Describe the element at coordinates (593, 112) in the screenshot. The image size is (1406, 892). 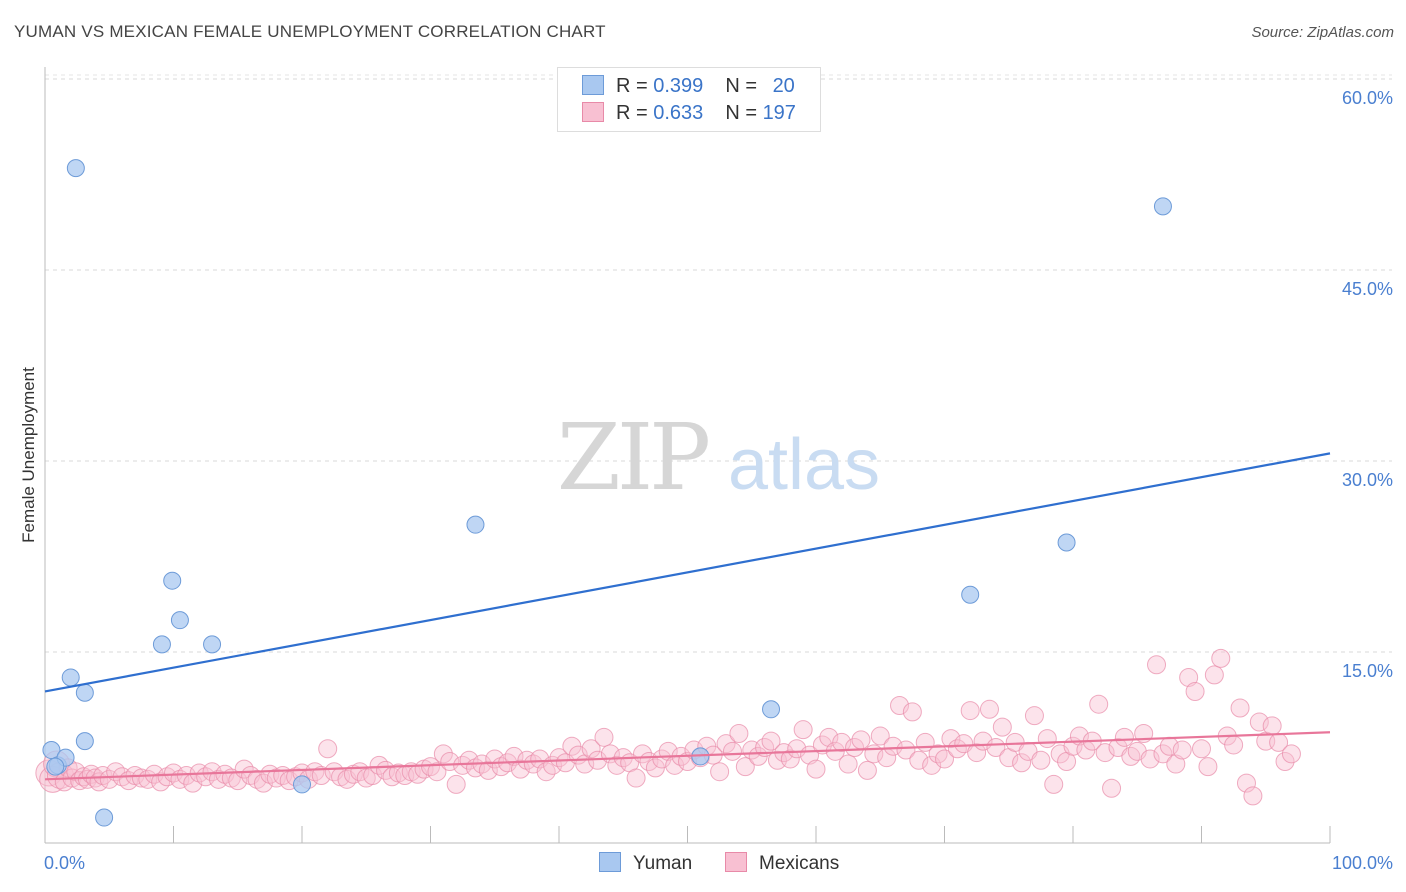
I see `legend-swatch-mexicans` at that location.